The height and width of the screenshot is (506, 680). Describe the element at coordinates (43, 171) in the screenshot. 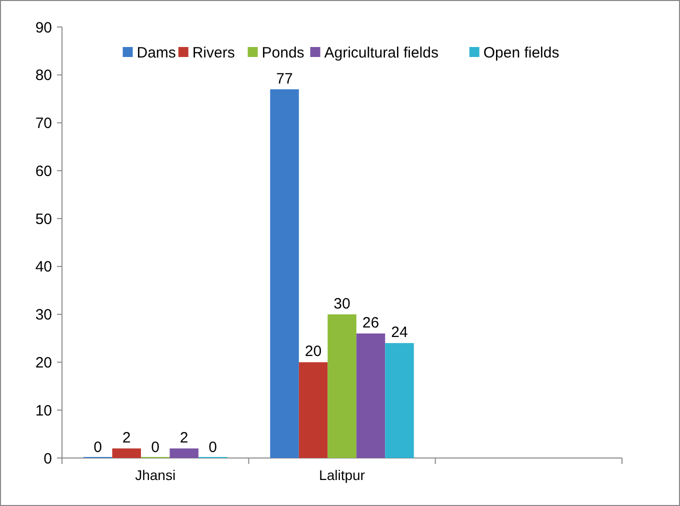

I see `y-tick-label: 60` at that location.